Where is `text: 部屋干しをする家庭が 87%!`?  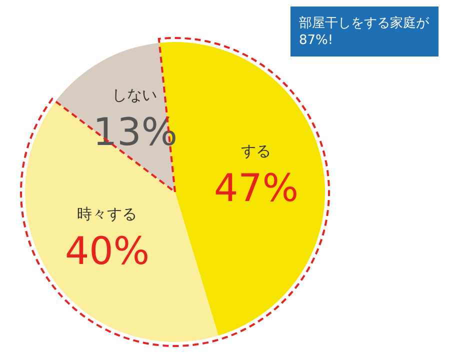 text: 部屋干しをする家庭が 87%! is located at coordinates (364, 31).